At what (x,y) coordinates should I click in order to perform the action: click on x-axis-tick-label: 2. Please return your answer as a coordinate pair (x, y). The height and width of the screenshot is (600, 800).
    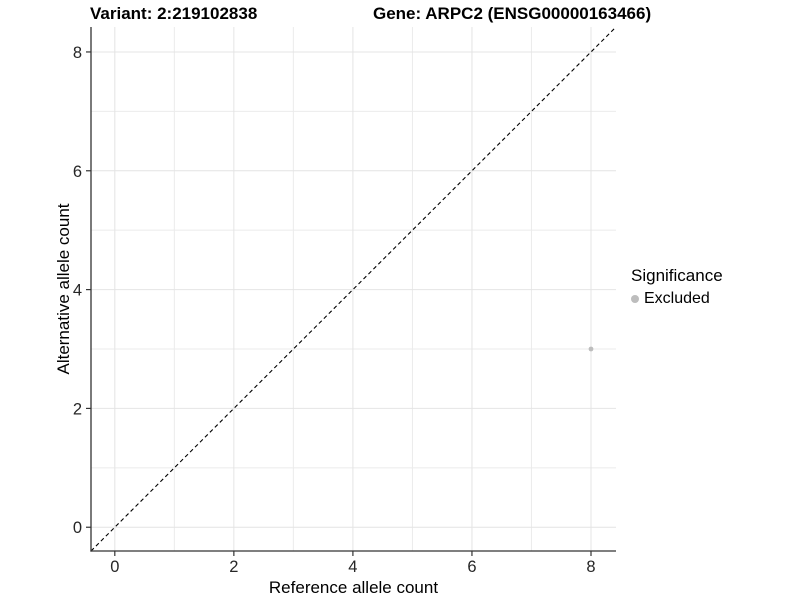
    Looking at the image, I should click on (233, 567).